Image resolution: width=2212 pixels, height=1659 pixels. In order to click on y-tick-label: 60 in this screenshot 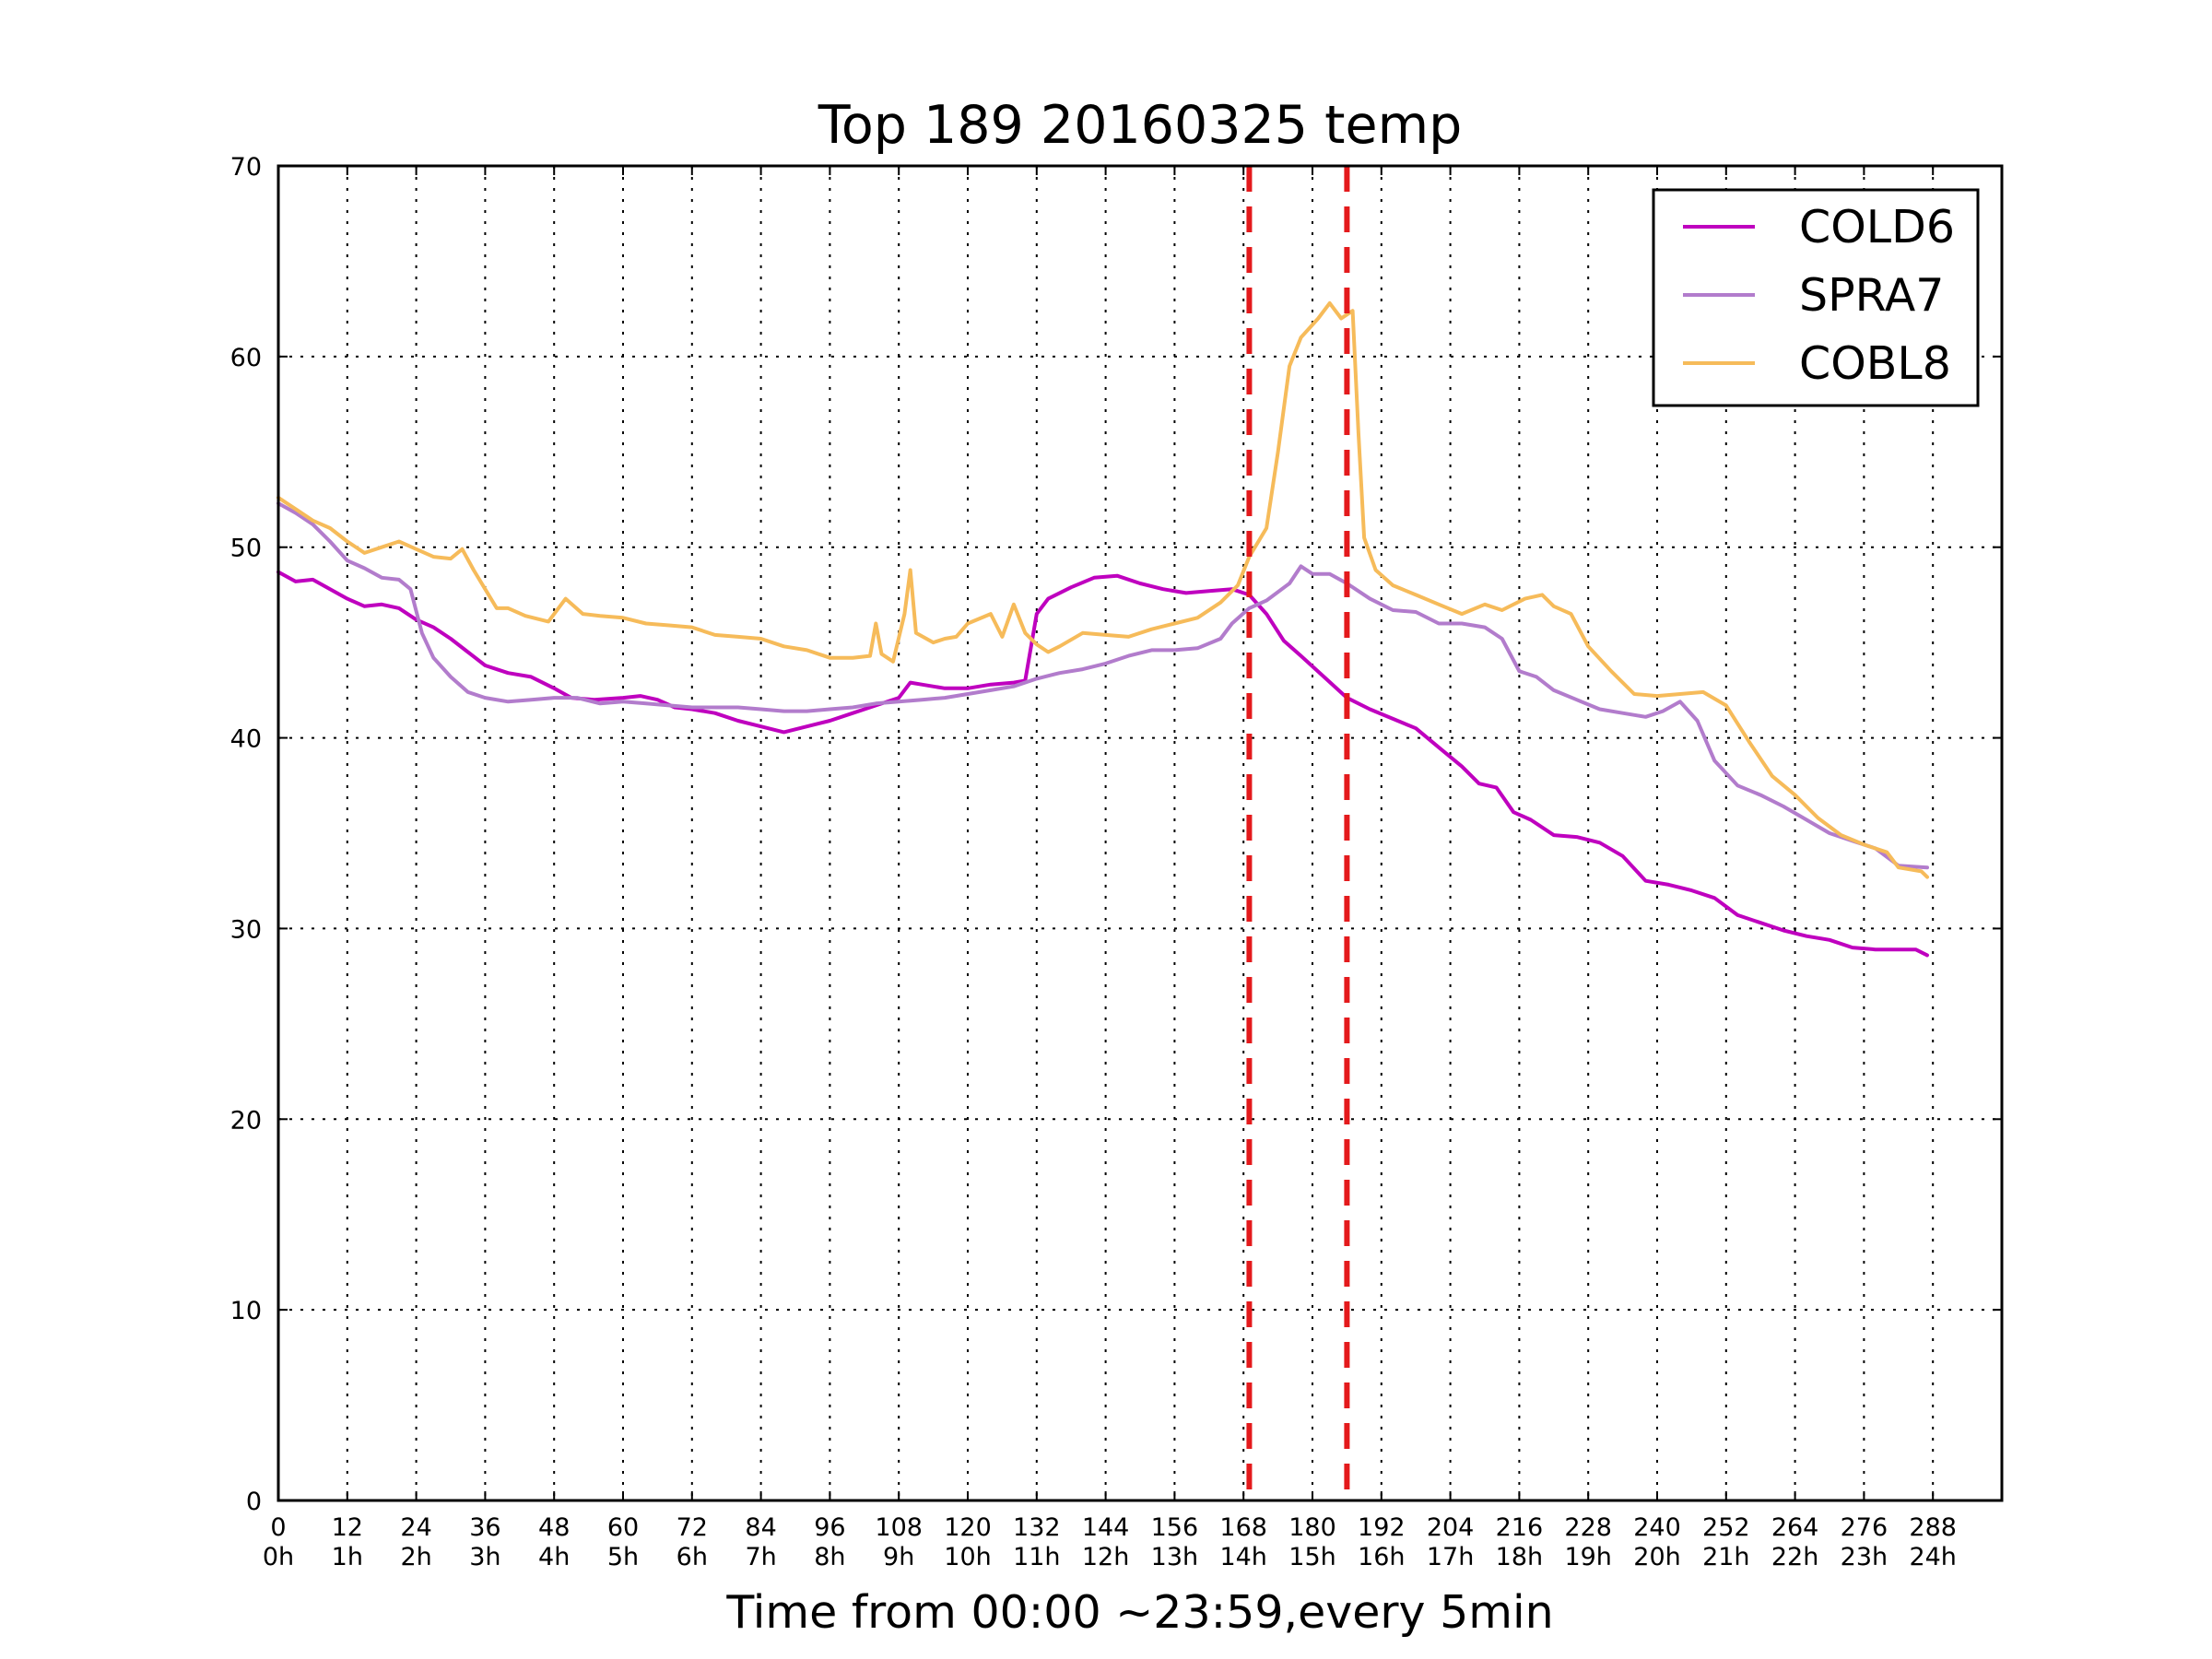, I will do `click(246, 358)`.